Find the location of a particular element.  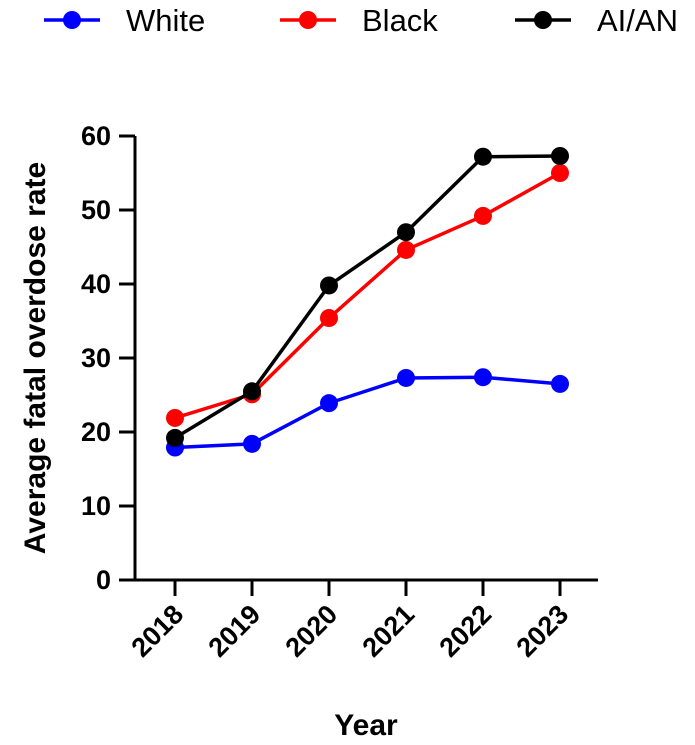

y-axis-title: Average fatal overdose rate is located at coordinates (35, 358).